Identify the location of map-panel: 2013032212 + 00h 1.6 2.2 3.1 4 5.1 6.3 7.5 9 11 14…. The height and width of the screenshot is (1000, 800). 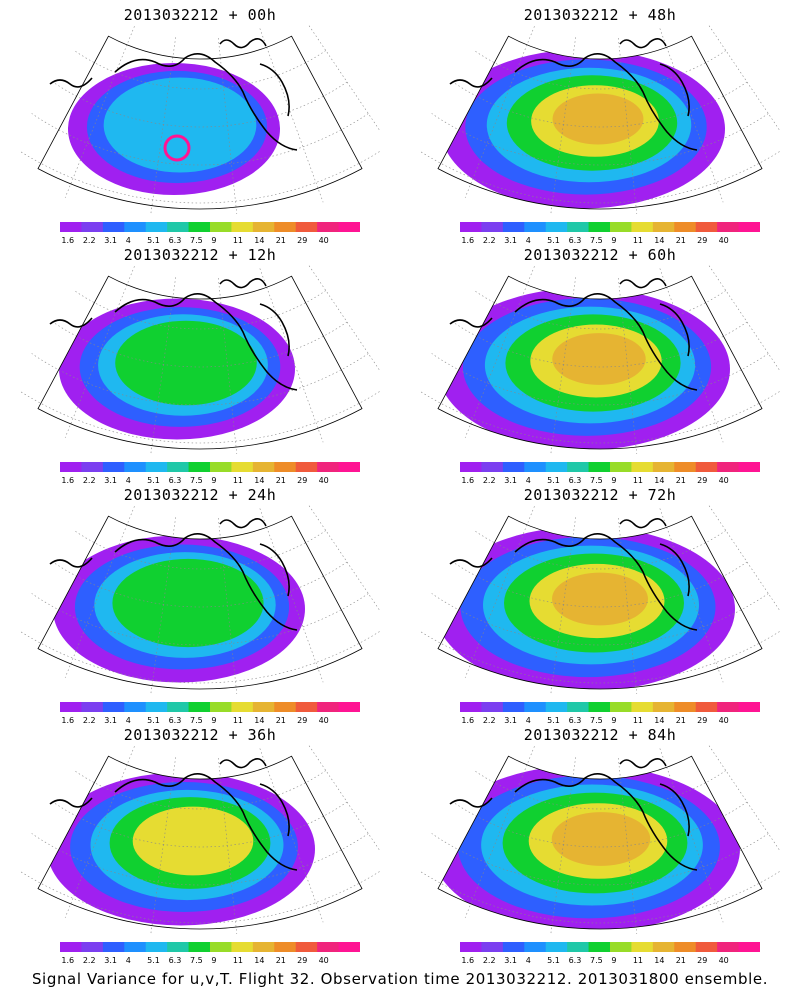
(200, 123).